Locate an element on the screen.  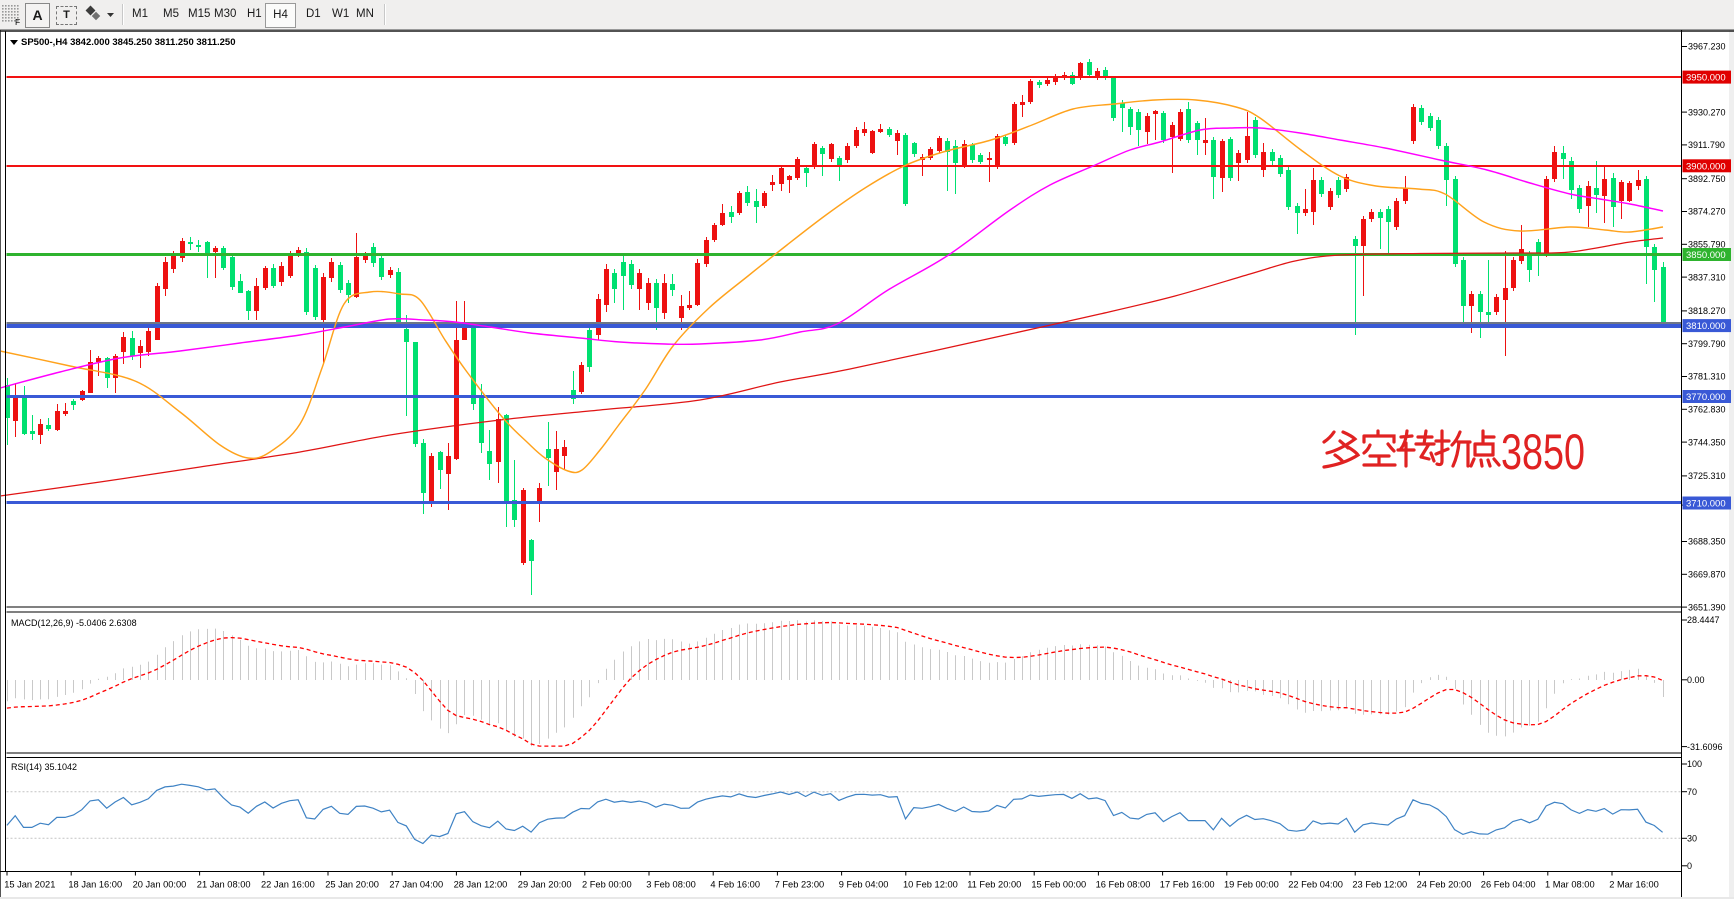
svg-text: 18 Jan 16:00 is located at coordinates (95, 885).